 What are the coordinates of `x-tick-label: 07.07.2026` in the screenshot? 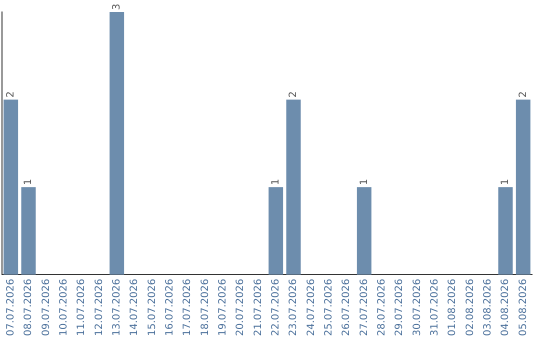 It's located at (10, 307).